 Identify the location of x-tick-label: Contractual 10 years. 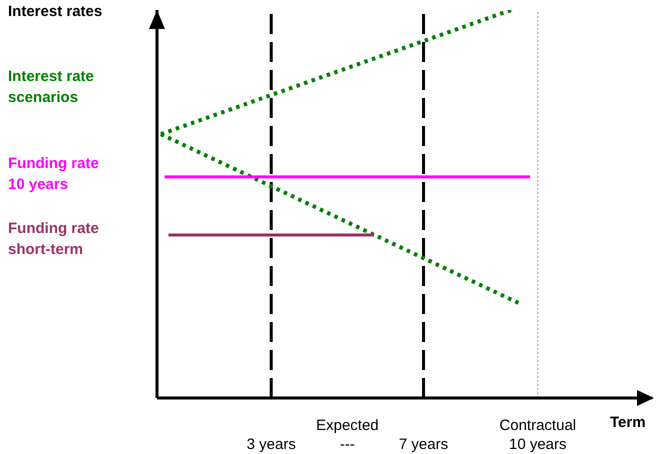
(537, 435).